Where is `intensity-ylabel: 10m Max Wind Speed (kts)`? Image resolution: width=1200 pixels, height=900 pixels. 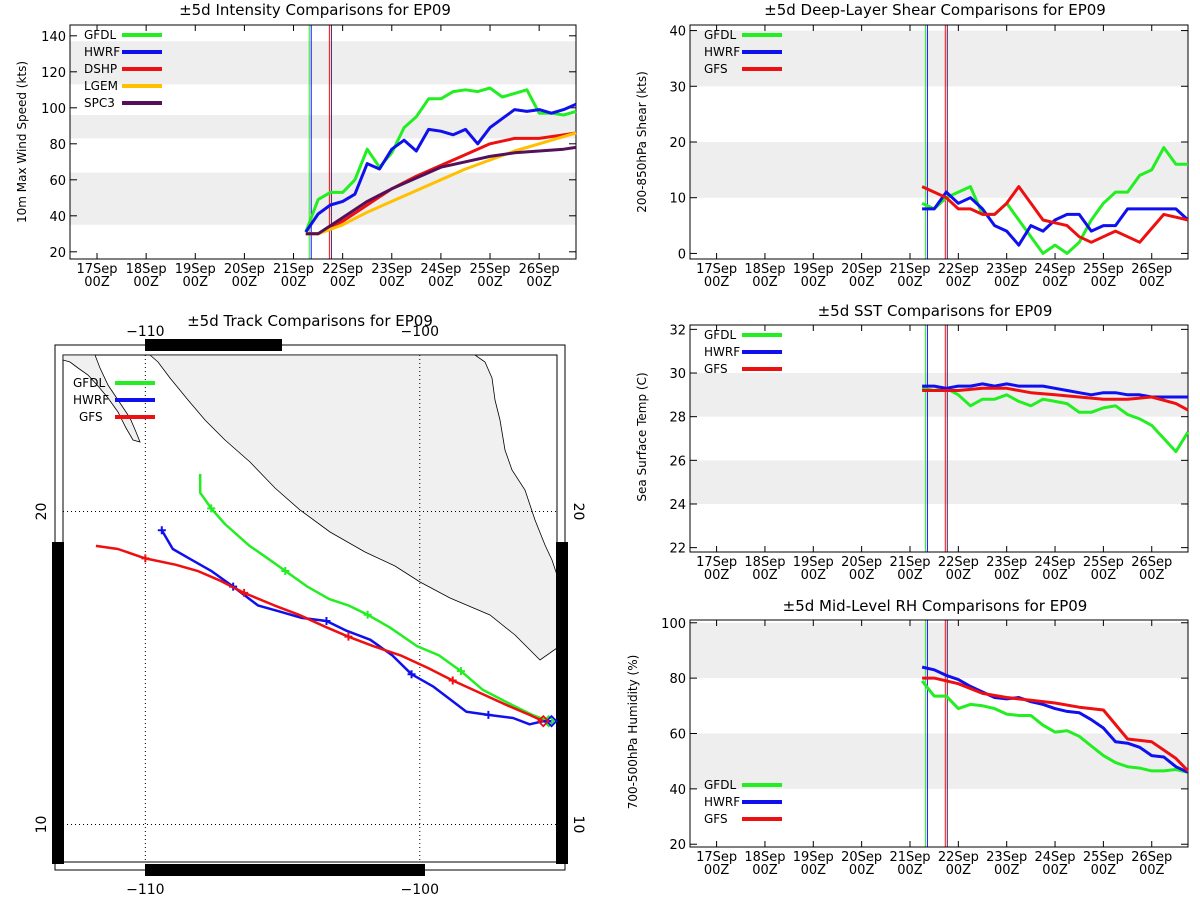
intensity-ylabel: 10m Max Wind Speed (kts) is located at coordinates (22, 142).